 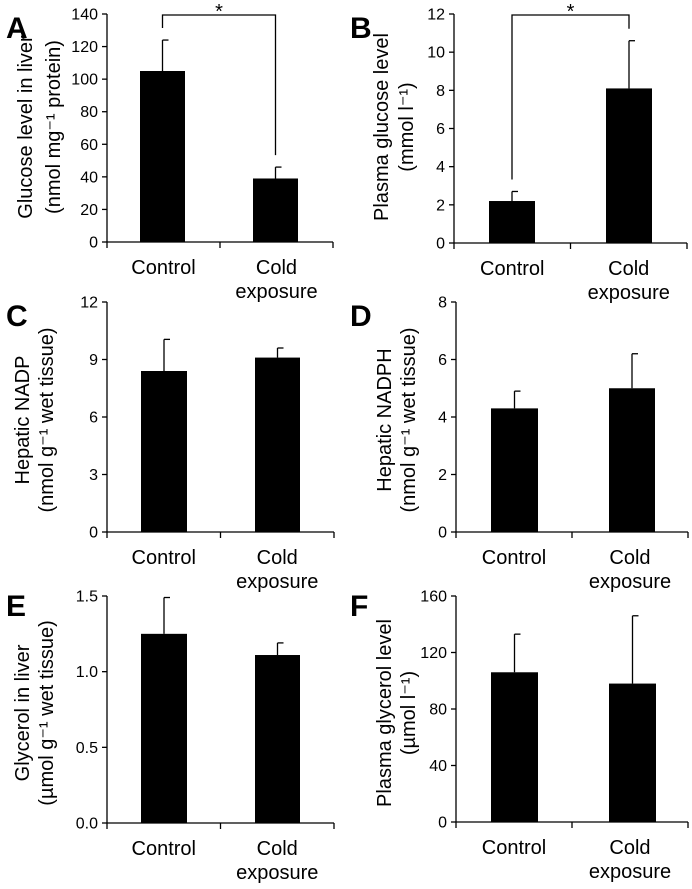 What do you see at coordinates (17, 28) in the screenshot?
I see `panel-label: A` at bounding box center [17, 28].